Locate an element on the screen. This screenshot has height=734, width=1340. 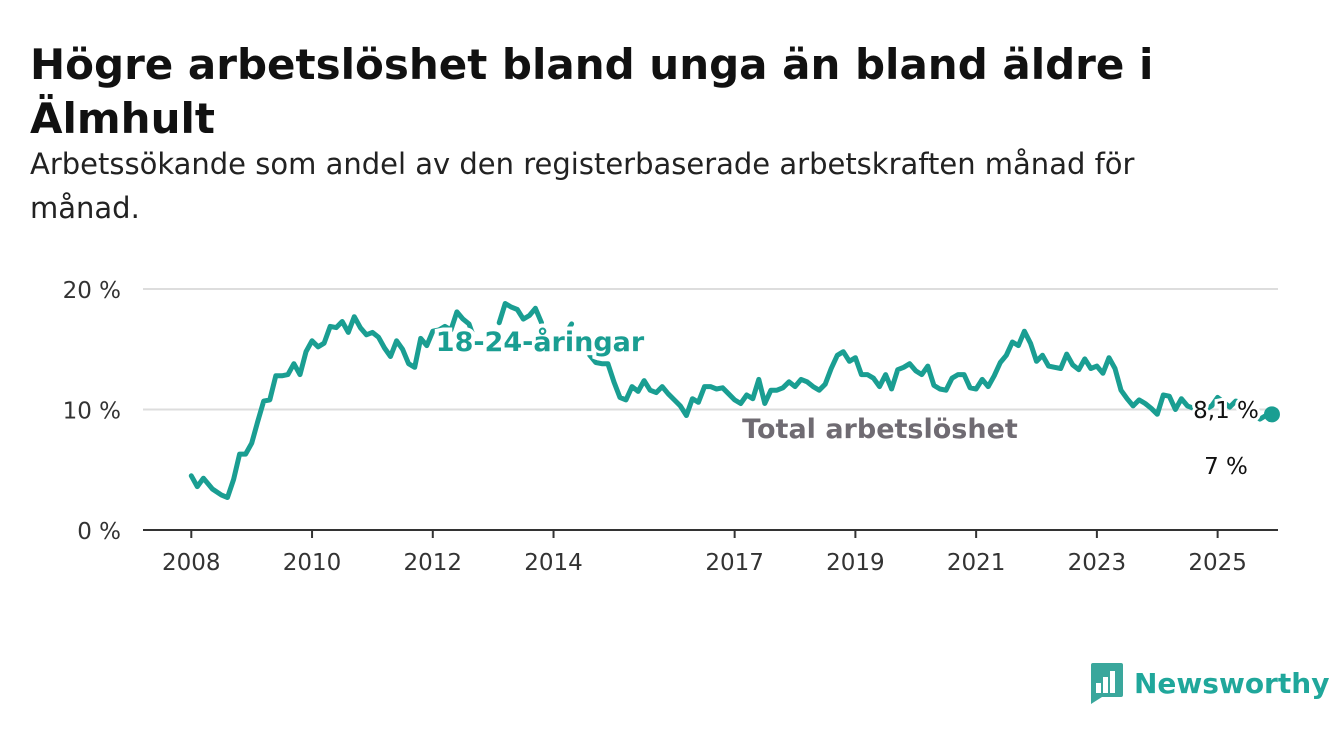
x-tick-label: 2019 is located at coordinates (855, 563).